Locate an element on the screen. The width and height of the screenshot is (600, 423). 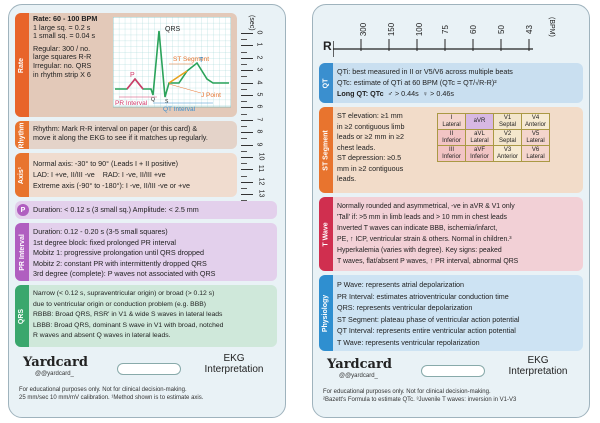
bpm-tick-label: 75 is located at coordinates (445, 29).